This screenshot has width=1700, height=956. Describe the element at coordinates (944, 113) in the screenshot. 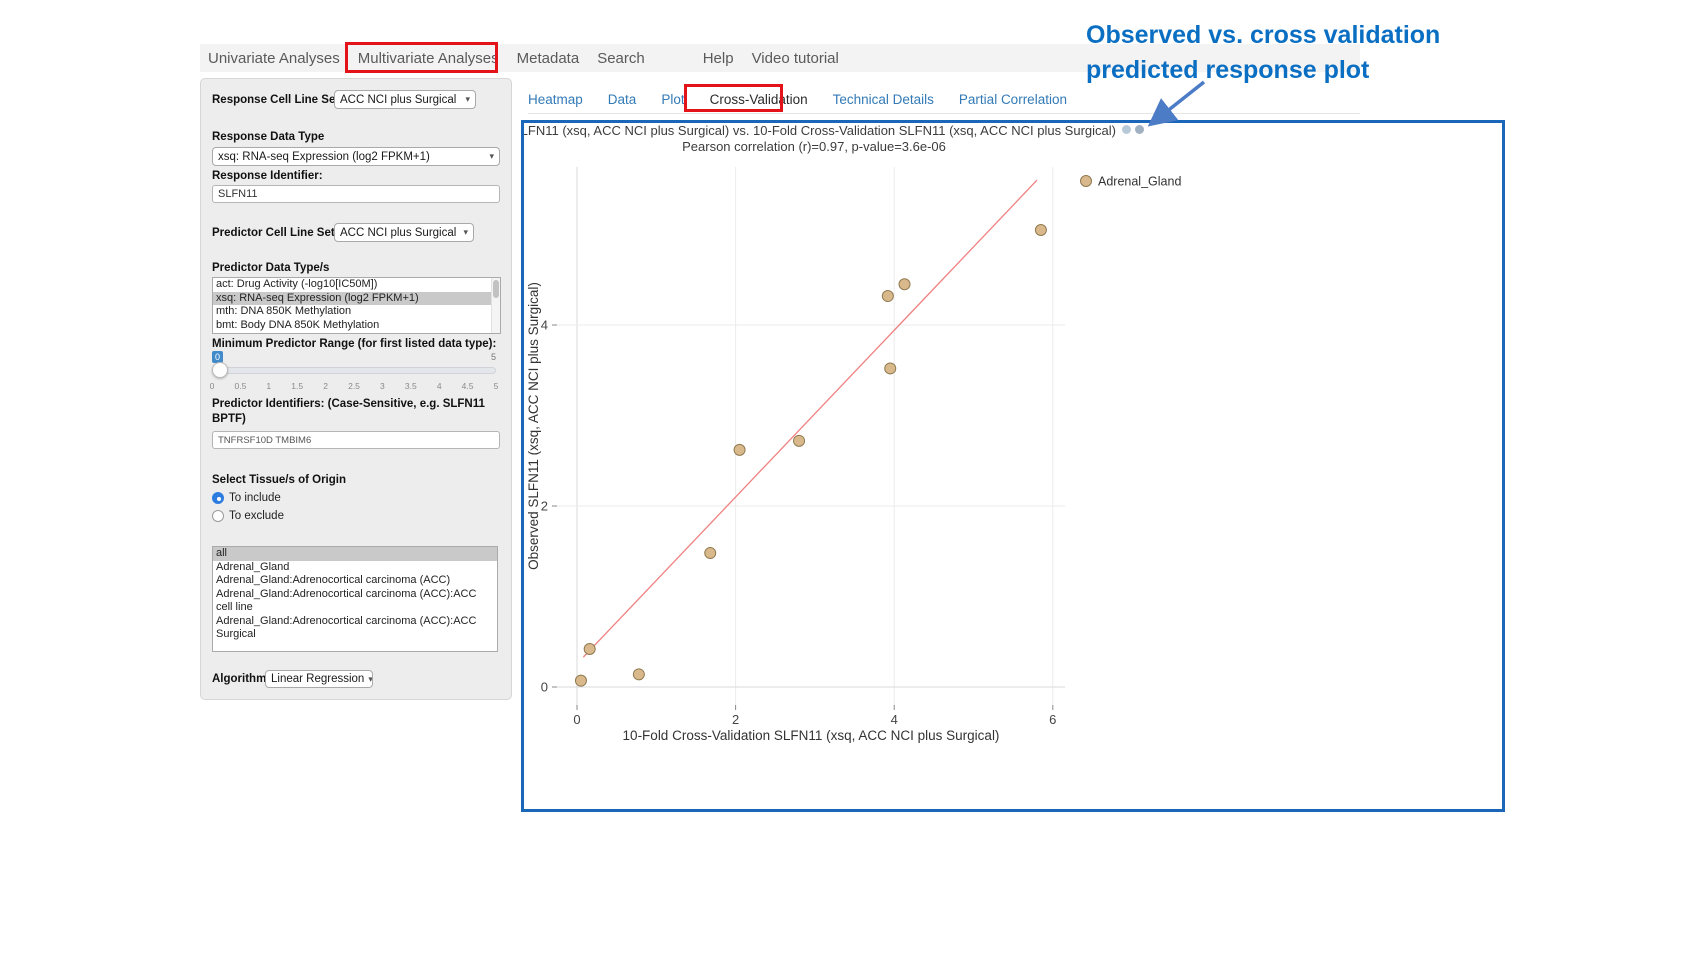

I see `tabs-divider` at that location.